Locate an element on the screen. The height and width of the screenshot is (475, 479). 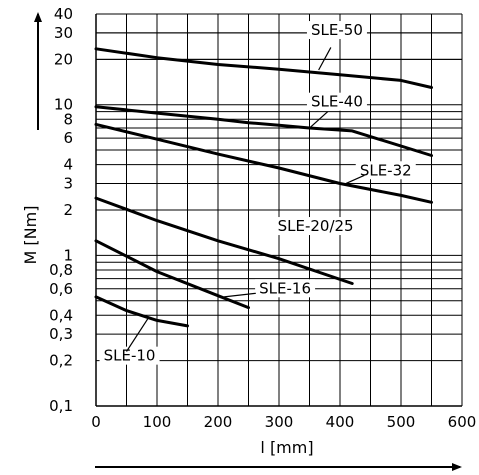
x-axis-label: l [mm] is located at coordinates (286, 447).